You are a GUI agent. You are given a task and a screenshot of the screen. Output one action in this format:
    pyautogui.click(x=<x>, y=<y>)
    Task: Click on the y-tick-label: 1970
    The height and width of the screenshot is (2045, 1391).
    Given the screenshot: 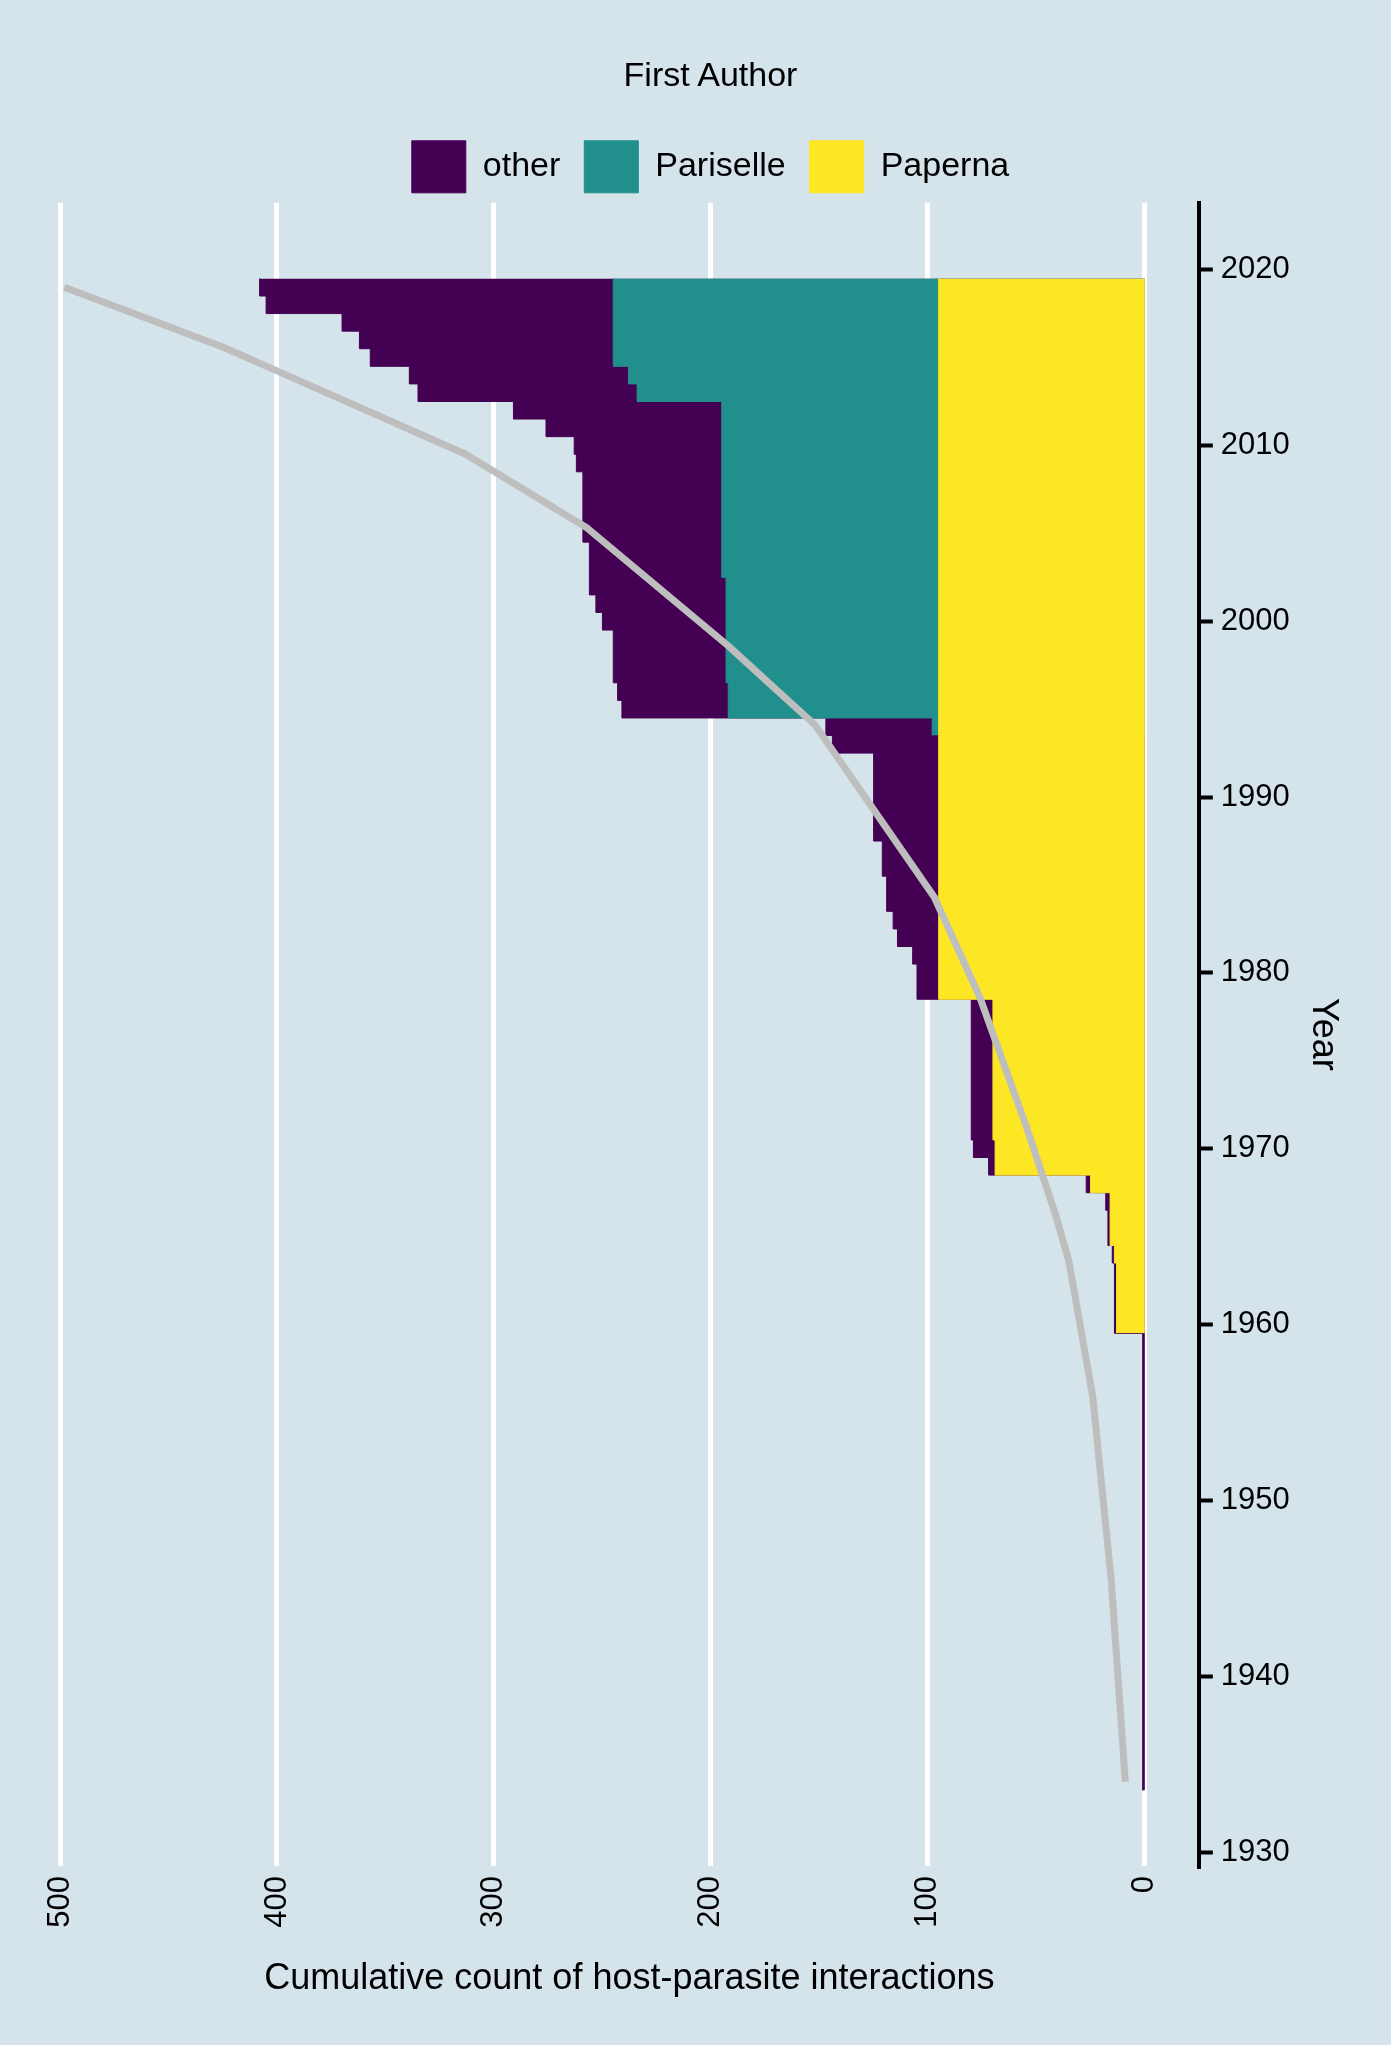 What is the action you would take?
    pyautogui.click(x=1255, y=1147)
    